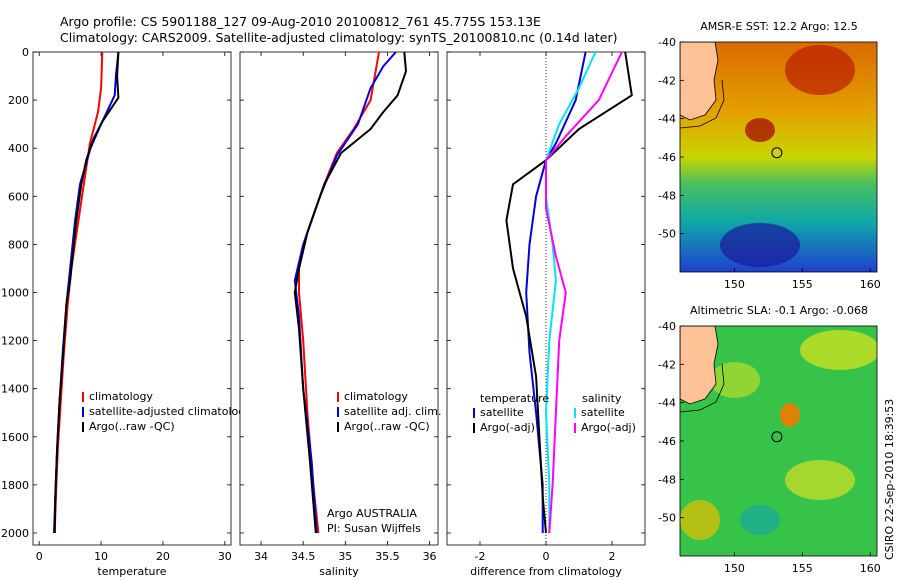 The image size is (900, 580). I want to click on sst-warm-eddy, so click(760, 130).